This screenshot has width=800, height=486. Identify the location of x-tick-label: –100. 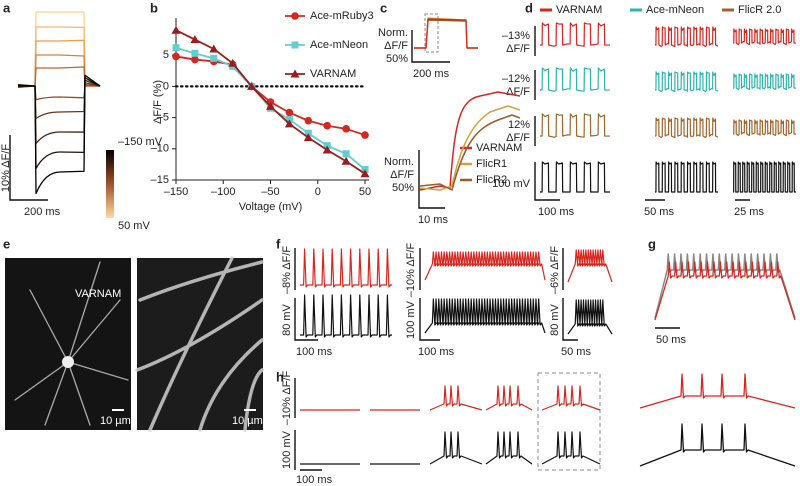
(223, 192).